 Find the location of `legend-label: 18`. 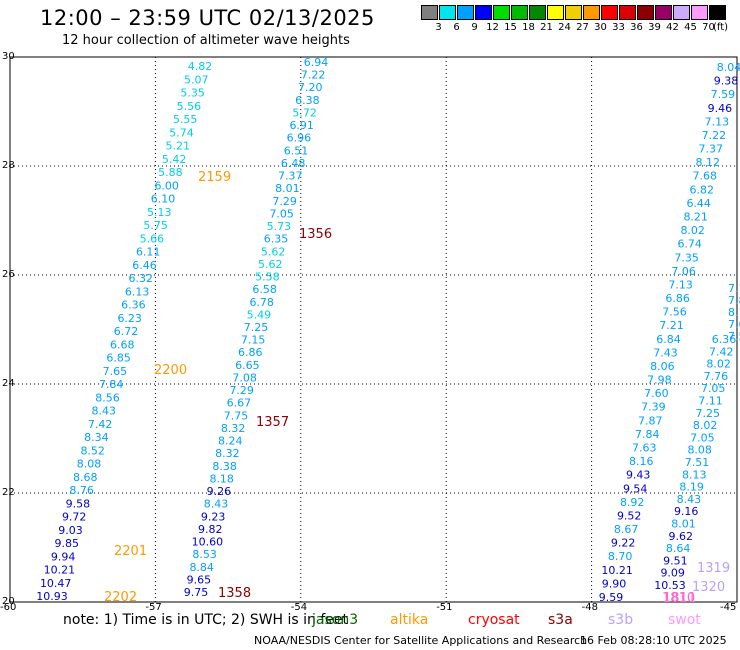

legend-label: 18 is located at coordinates (528, 27).